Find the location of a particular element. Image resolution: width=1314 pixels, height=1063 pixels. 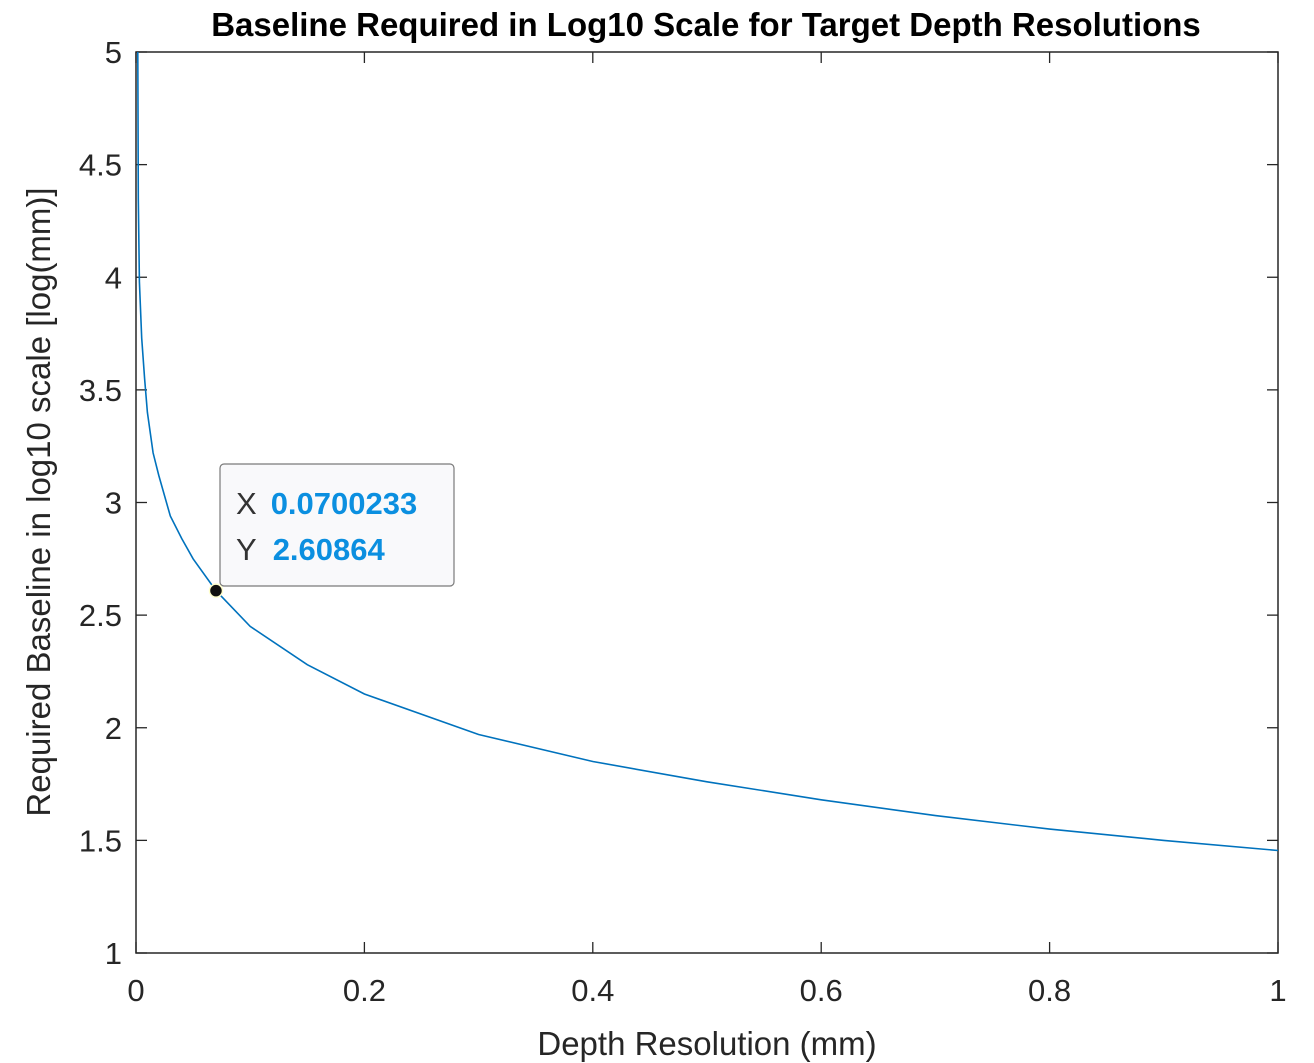

y-tick-label: 3.5 is located at coordinates (100, 390).